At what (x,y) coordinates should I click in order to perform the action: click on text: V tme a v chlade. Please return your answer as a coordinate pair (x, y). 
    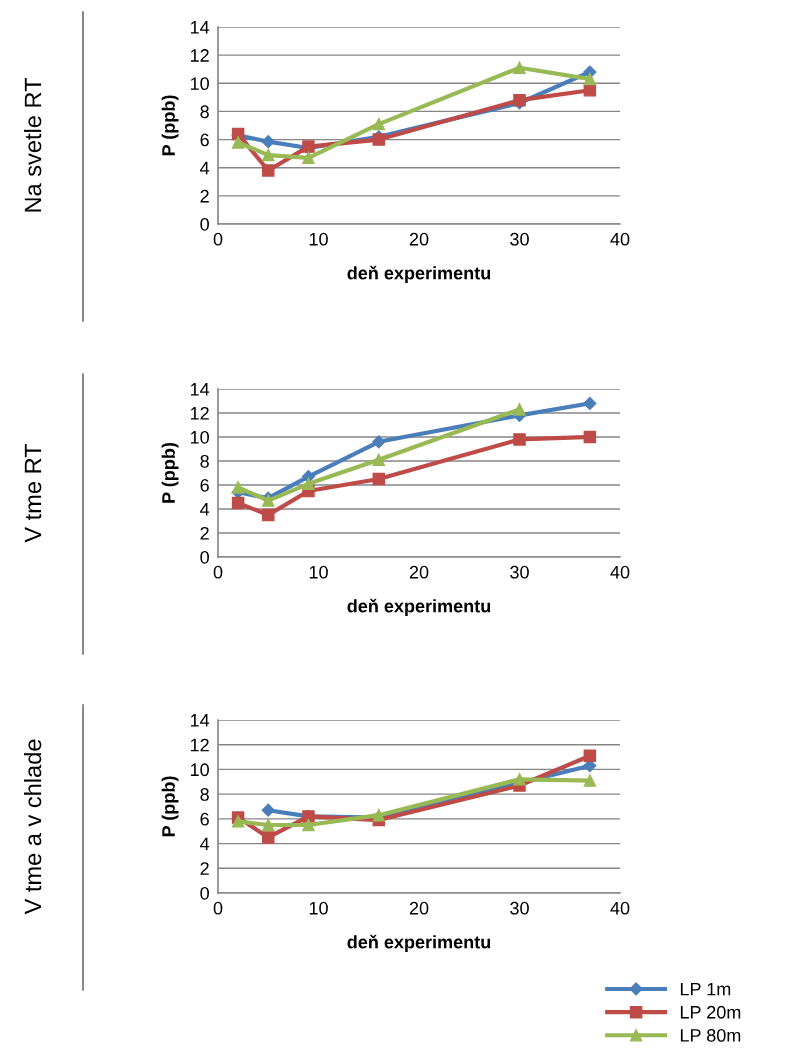
    Looking at the image, I should click on (33, 827).